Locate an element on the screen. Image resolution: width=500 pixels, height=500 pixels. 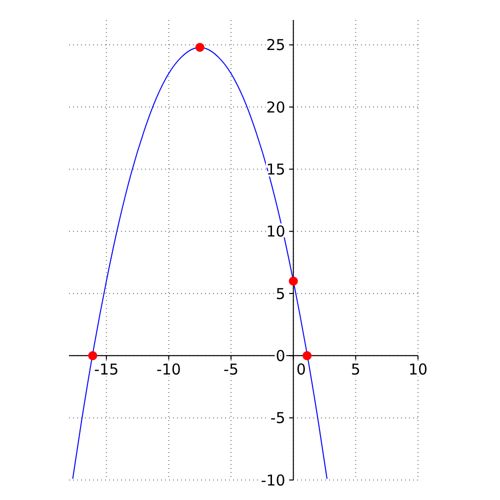
x-tick-label: 0 is located at coordinates (301, 369).